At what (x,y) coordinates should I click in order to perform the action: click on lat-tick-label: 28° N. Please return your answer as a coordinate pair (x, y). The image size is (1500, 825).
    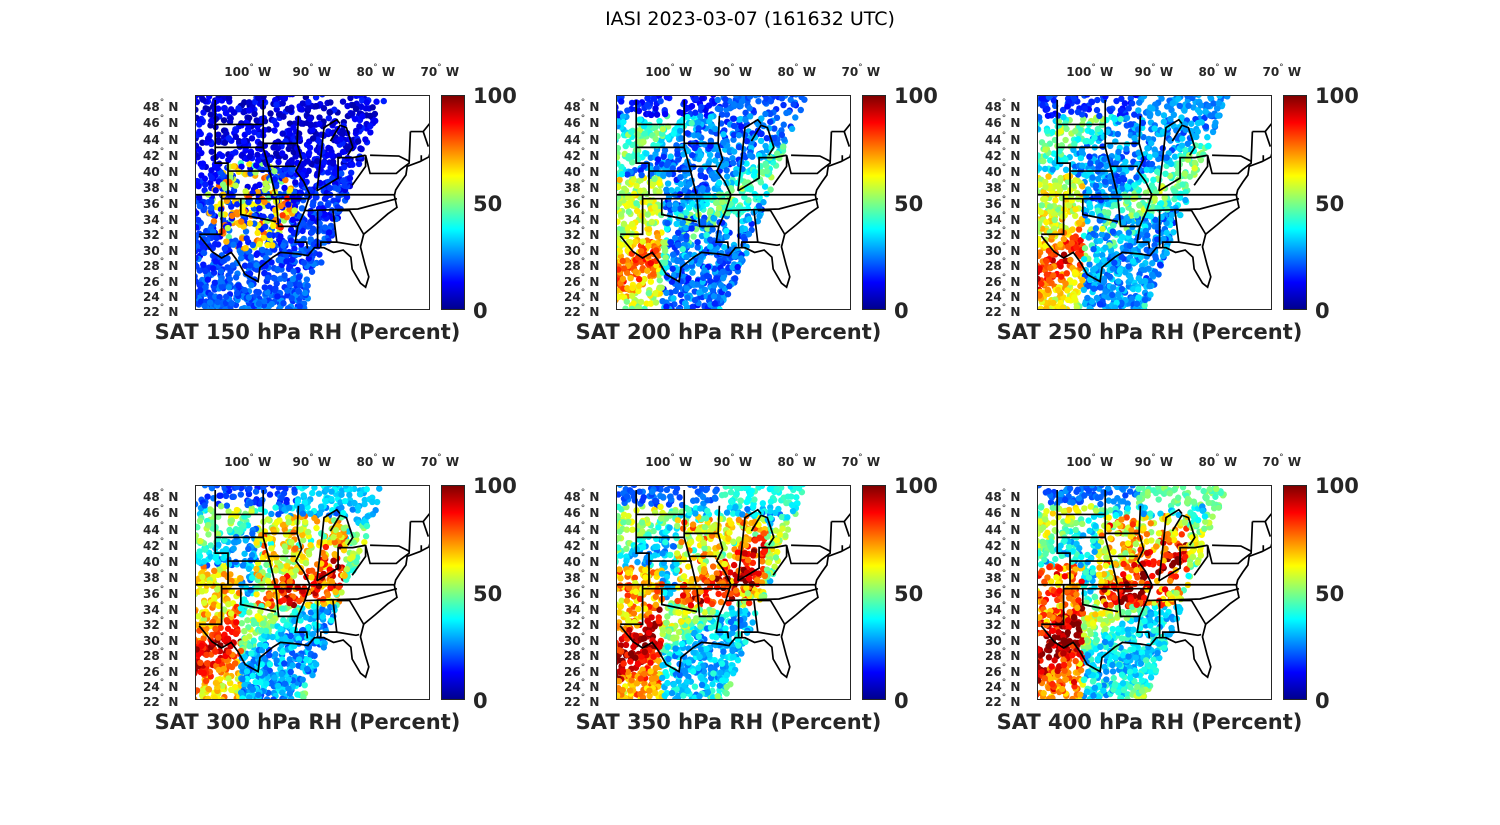
    Looking at the image, I should click on (161, 265).